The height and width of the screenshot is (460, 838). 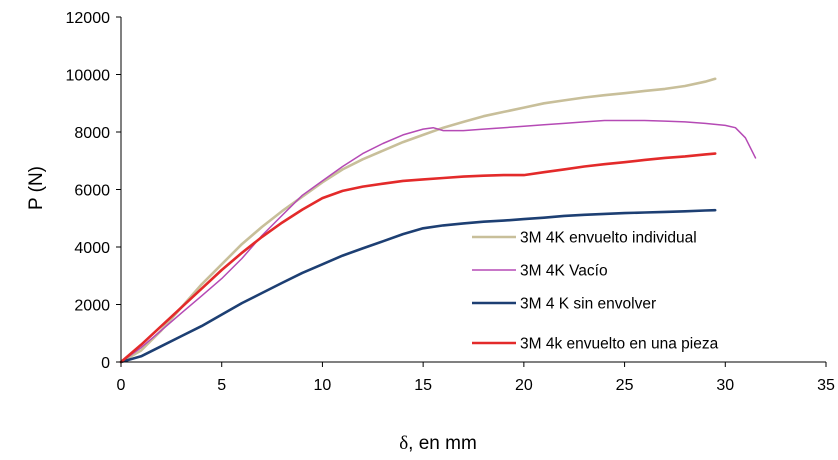 What do you see at coordinates (423, 385) in the screenshot?
I see `x-tick-label: 15` at bounding box center [423, 385].